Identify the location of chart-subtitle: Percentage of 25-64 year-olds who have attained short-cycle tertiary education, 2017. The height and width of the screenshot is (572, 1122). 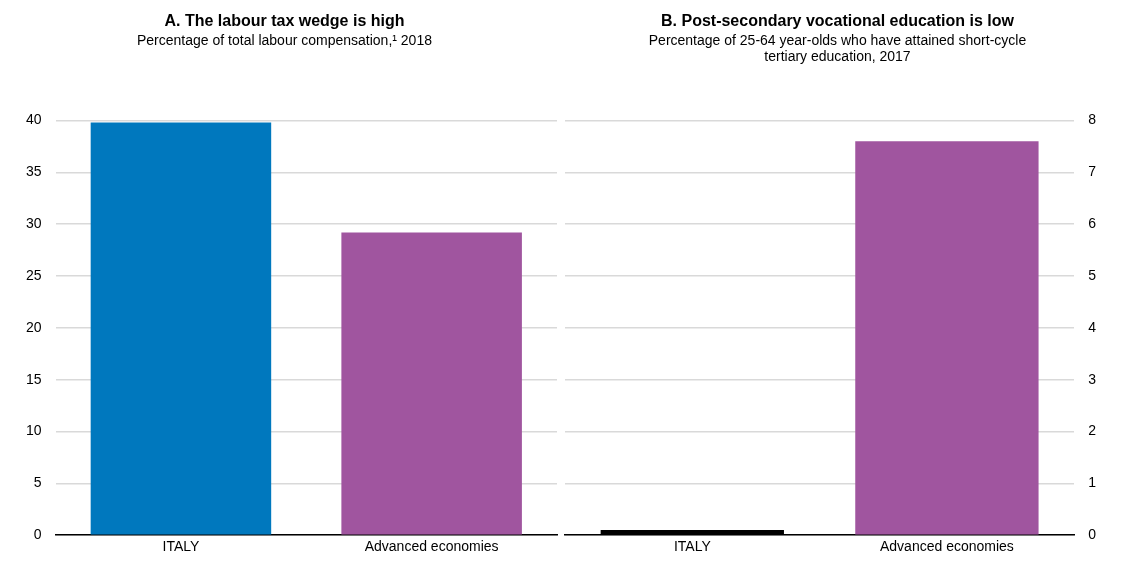
(837, 48).